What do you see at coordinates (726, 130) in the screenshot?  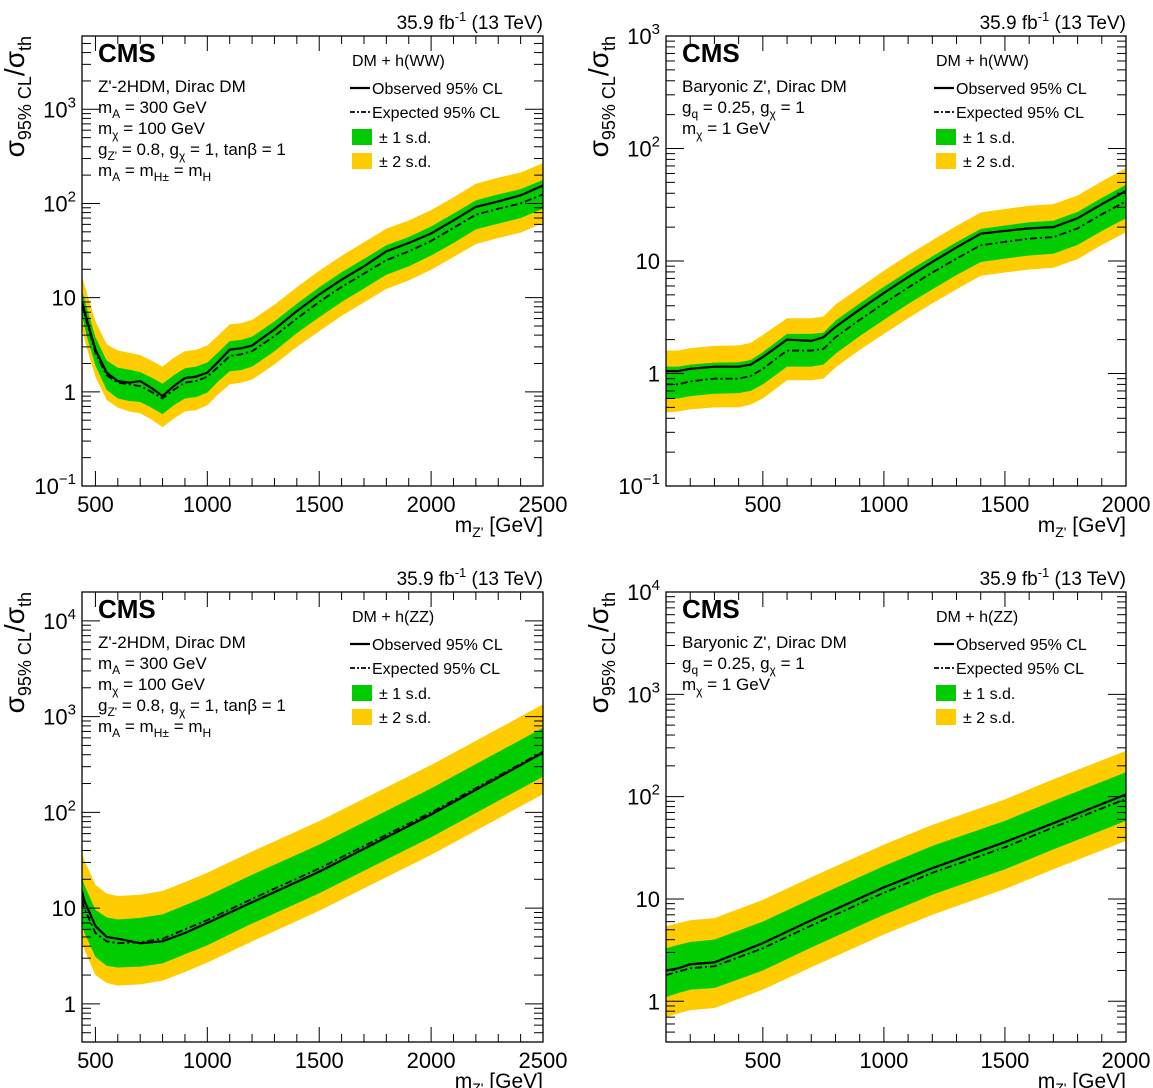 I see `info-line: mχ = 1 GeV` at bounding box center [726, 130].